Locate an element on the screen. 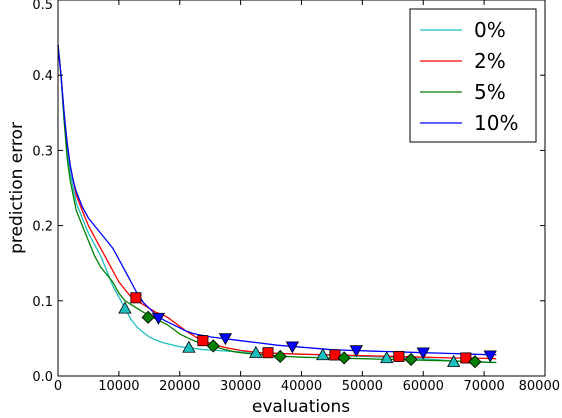 Image resolution: width=562 pixels, height=418 pixels. y-tick-label: 0.5 is located at coordinates (42, 6).